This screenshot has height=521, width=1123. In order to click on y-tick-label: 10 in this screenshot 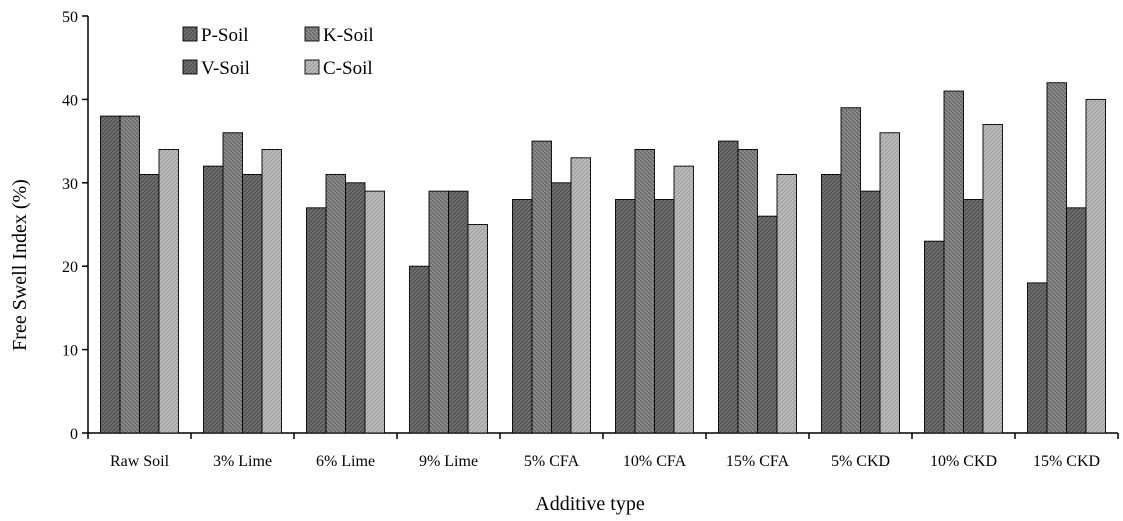, I will do `click(70, 351)`.